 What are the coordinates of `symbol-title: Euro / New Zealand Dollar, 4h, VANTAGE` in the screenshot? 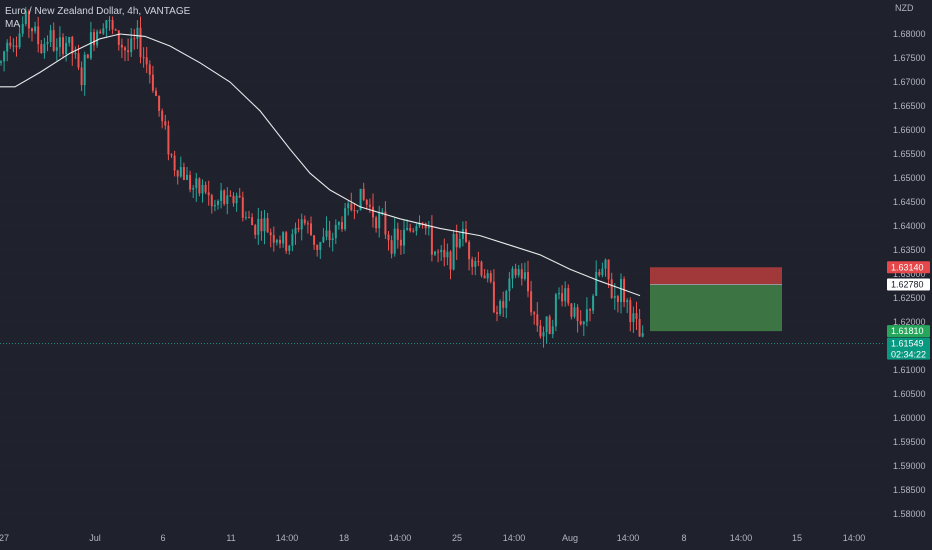 It's located at (98, 11).